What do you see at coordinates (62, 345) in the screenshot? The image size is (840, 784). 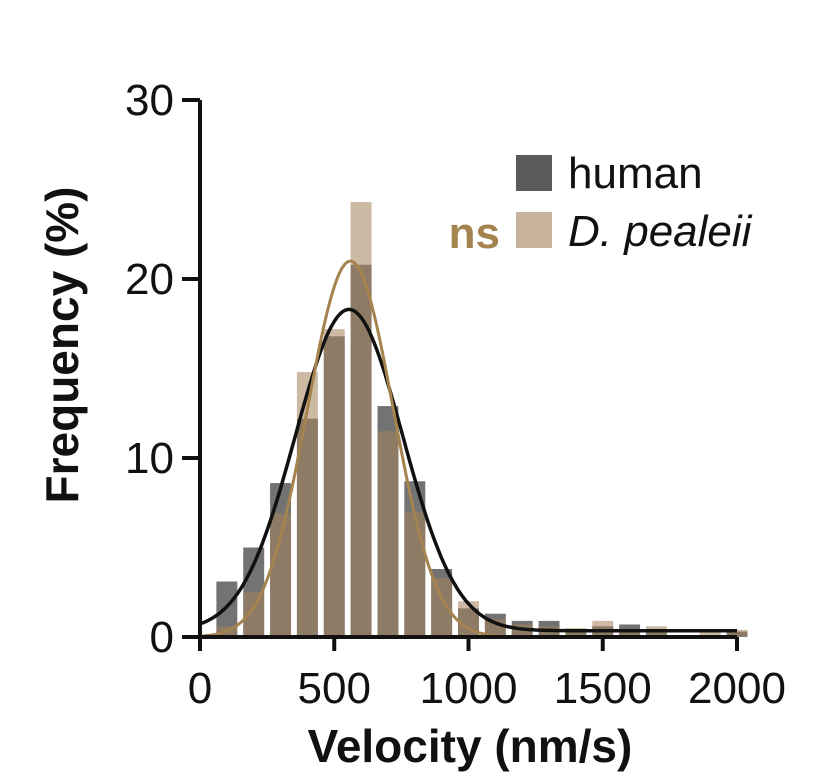 I see `y-axis-title: Frequency (%)` at bounding box center [62, 345].